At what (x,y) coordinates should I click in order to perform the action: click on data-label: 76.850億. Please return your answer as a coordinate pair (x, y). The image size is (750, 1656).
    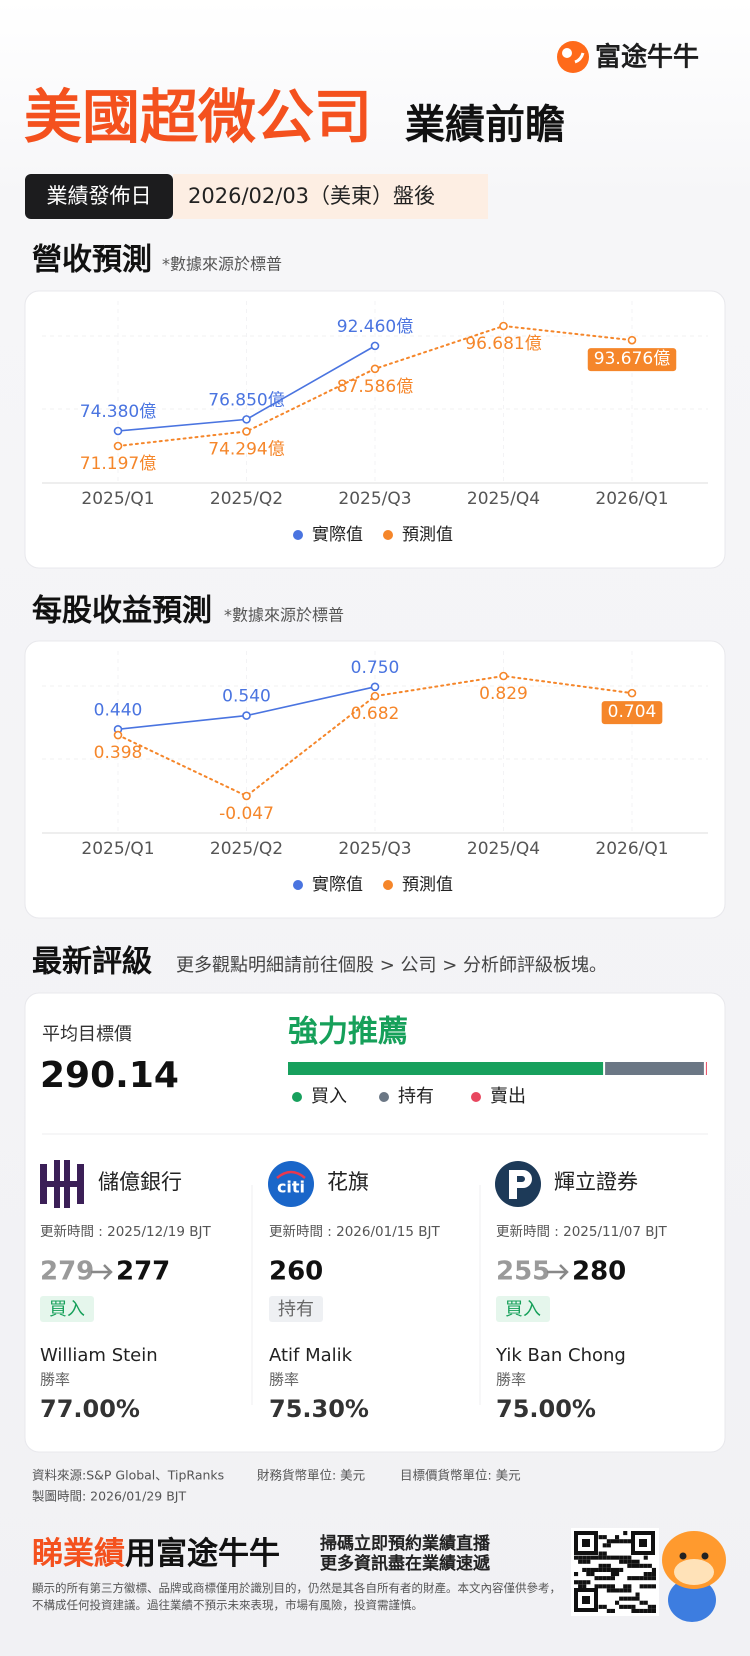
    Looking at the image, I should click on (246, 400).